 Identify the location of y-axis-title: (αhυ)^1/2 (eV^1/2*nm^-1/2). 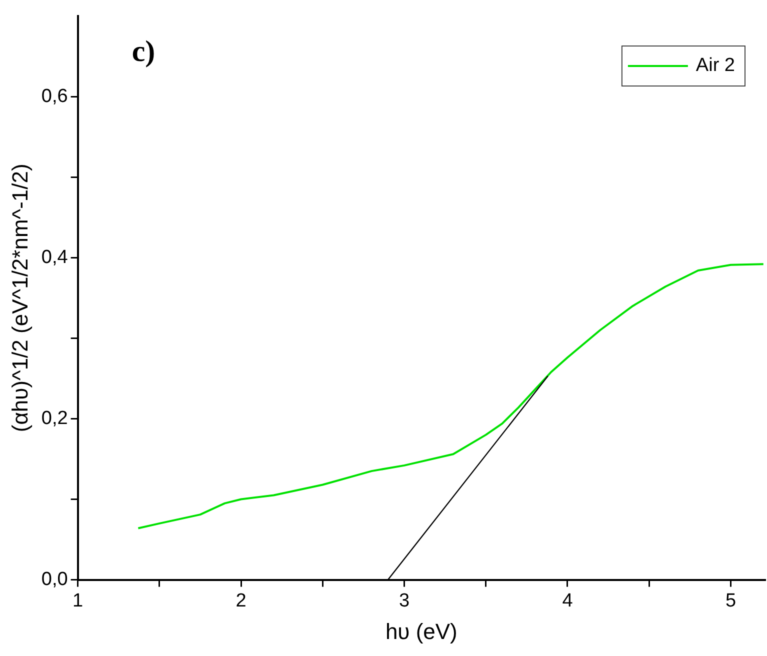
(19, 298).